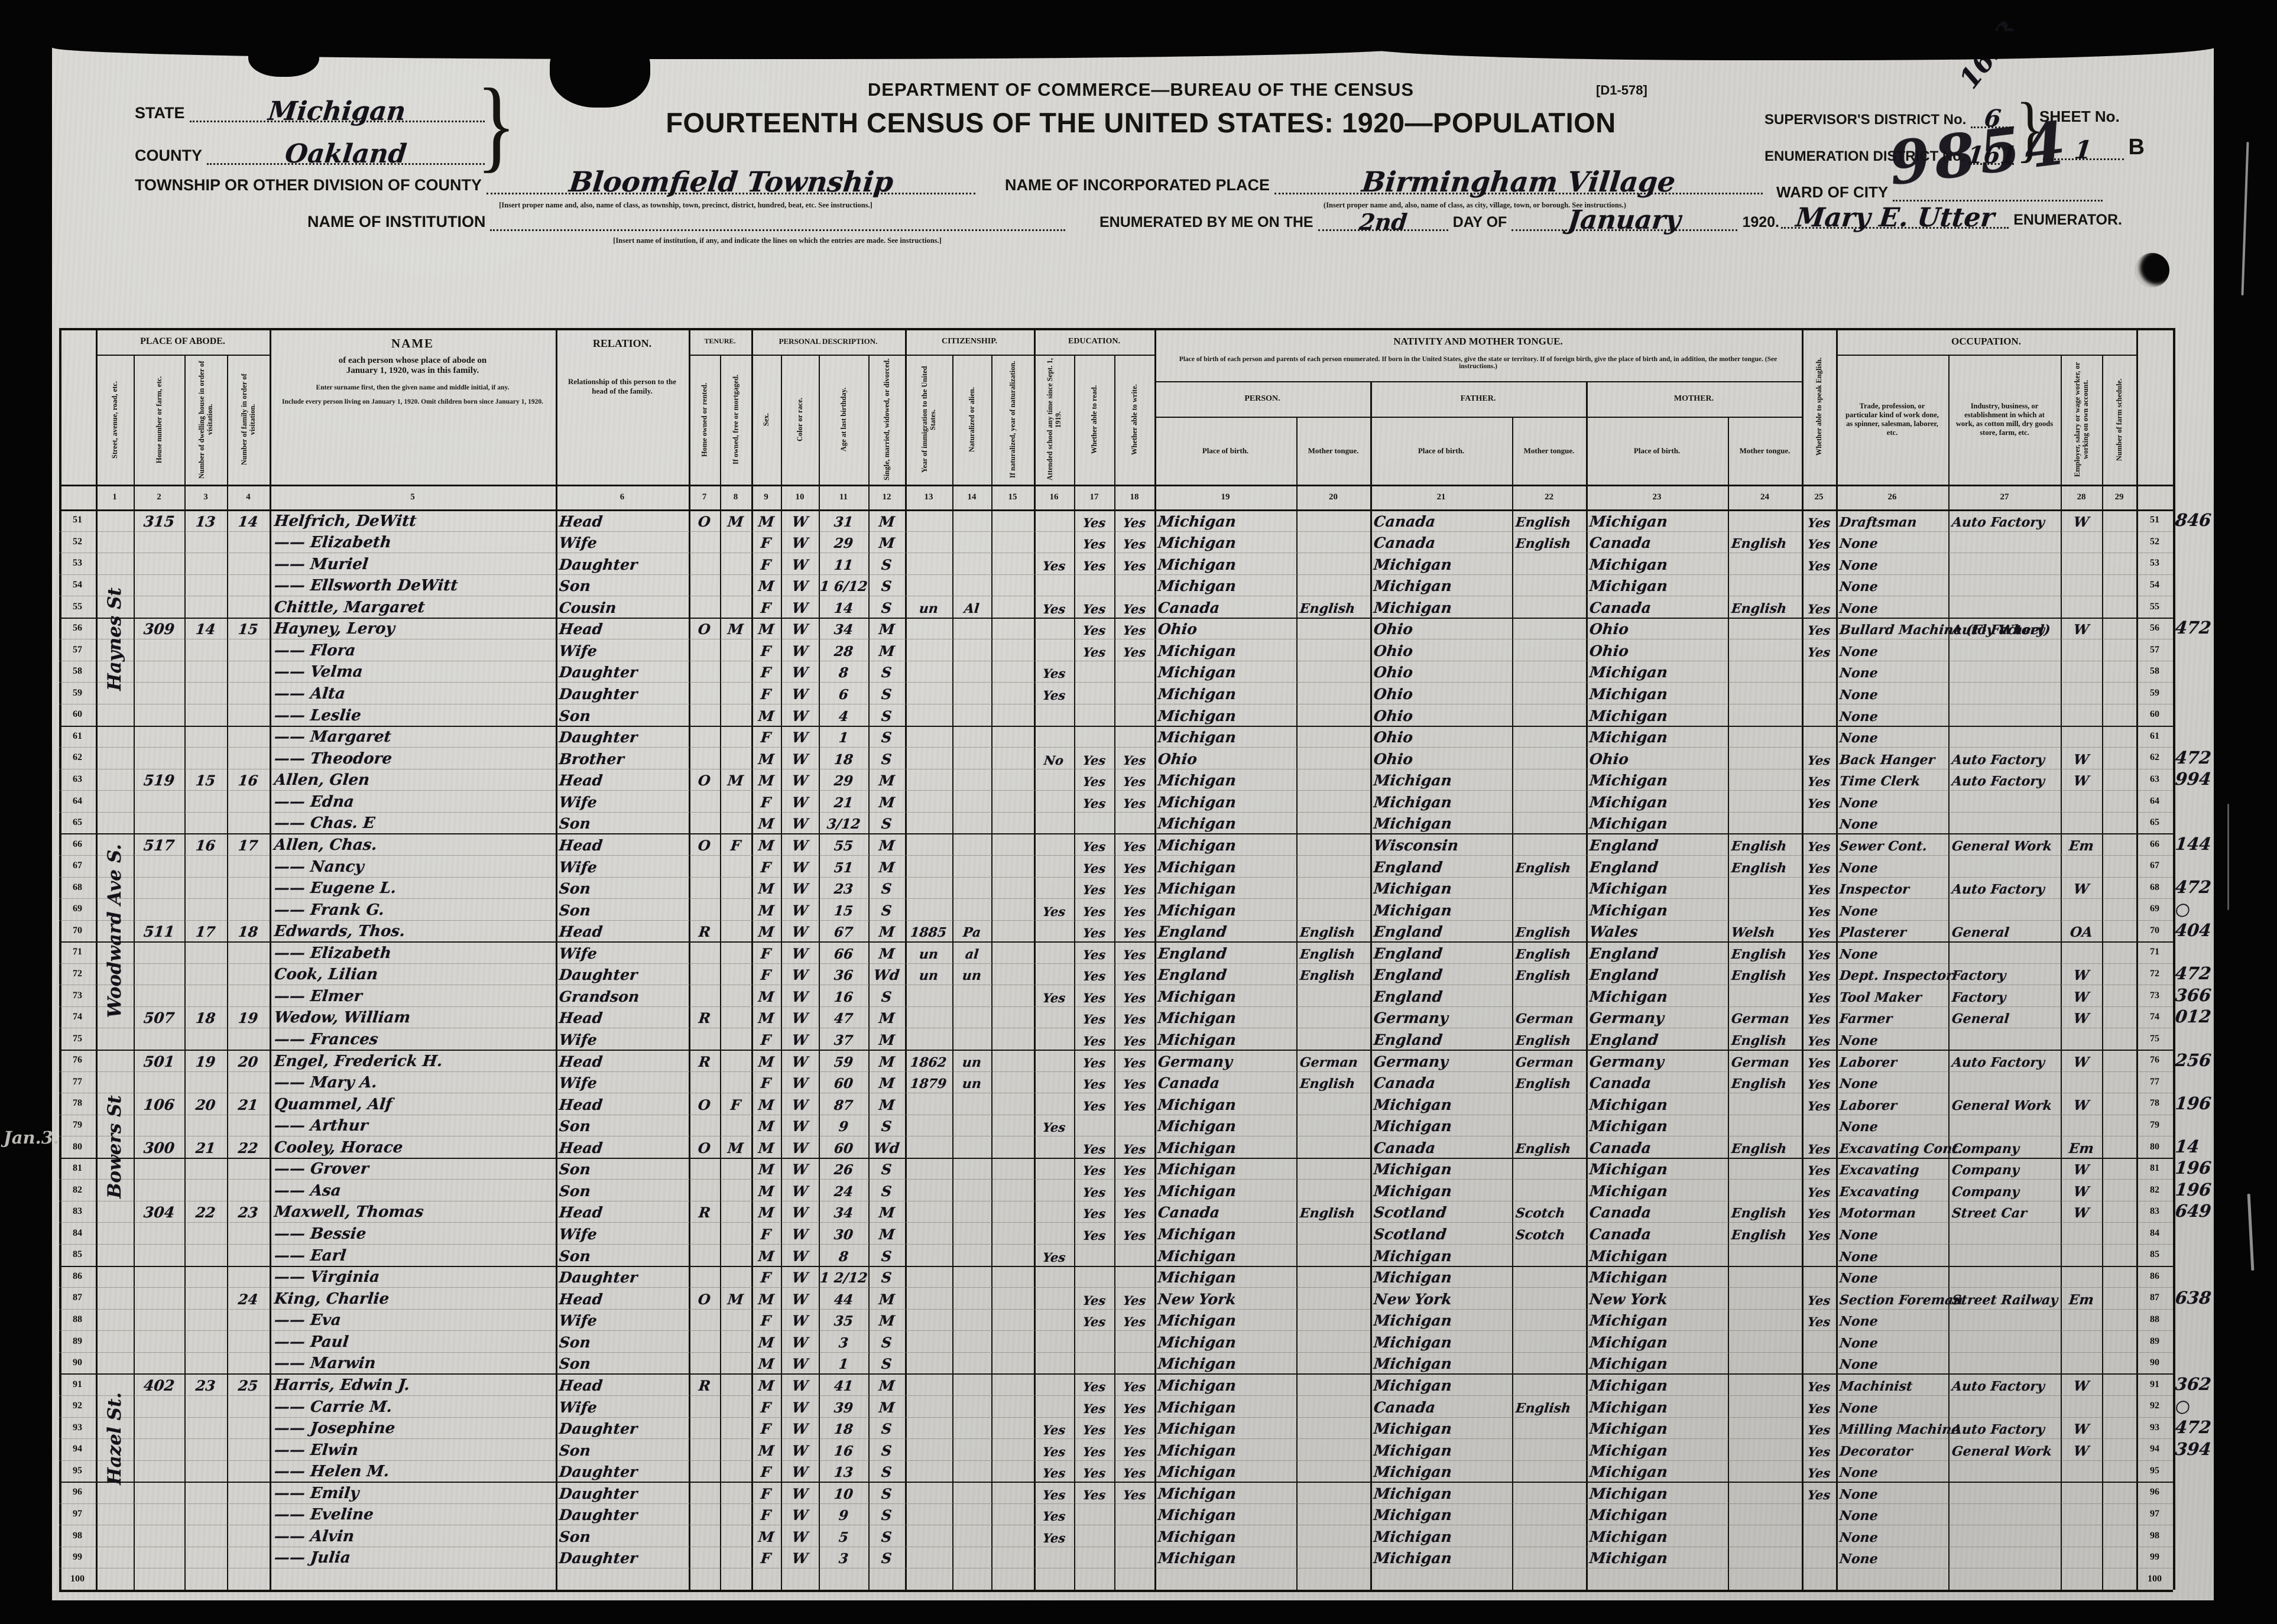 Image resolution: width=2277 pixels, height=1624 pixels. Describe the element at coordinates (2081, 1382) in the screenshot. I see `cell-emp: W` at that location.